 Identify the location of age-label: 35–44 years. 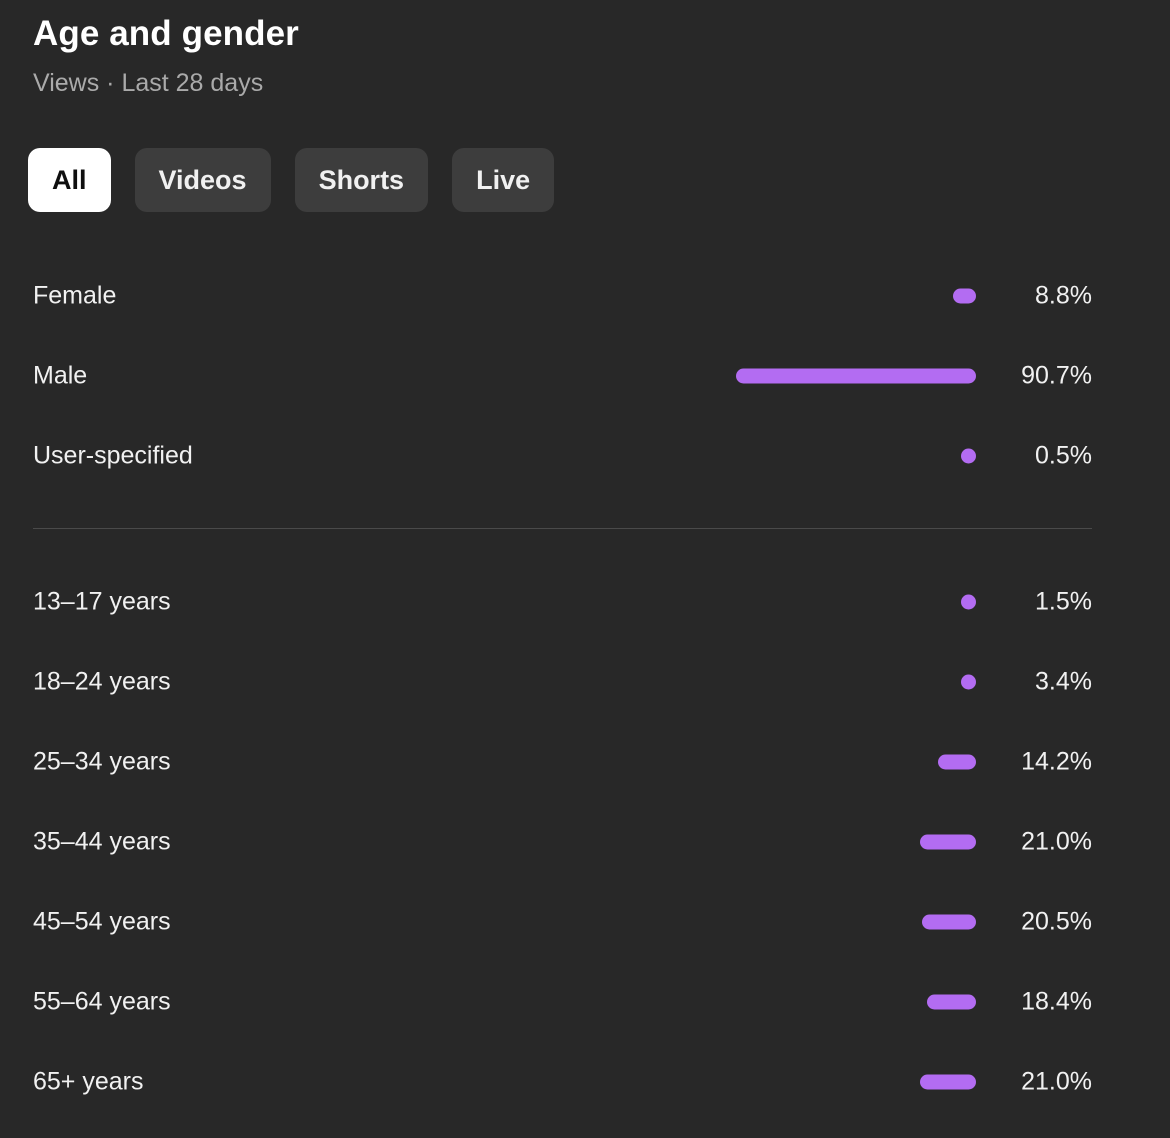
(102, 841).